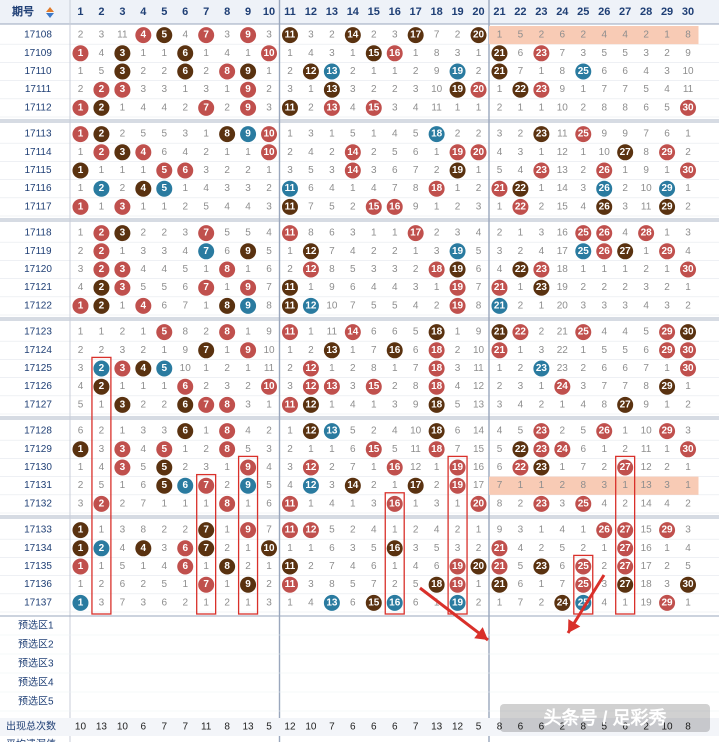 The image size is (719, 742). I want to click on period-label-17122: 17122, so click(38, 305).